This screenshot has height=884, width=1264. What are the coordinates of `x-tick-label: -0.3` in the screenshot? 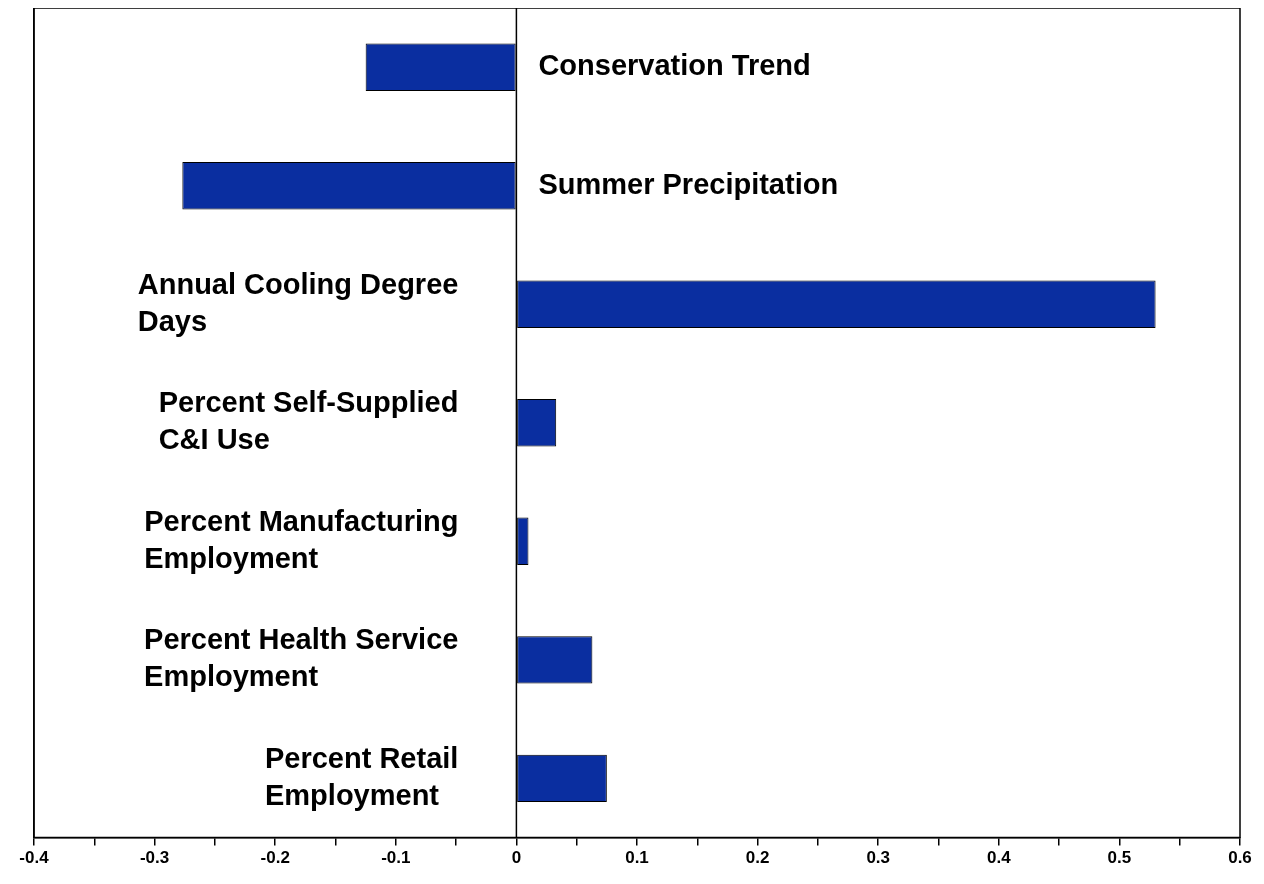 It's located at (154, 858).